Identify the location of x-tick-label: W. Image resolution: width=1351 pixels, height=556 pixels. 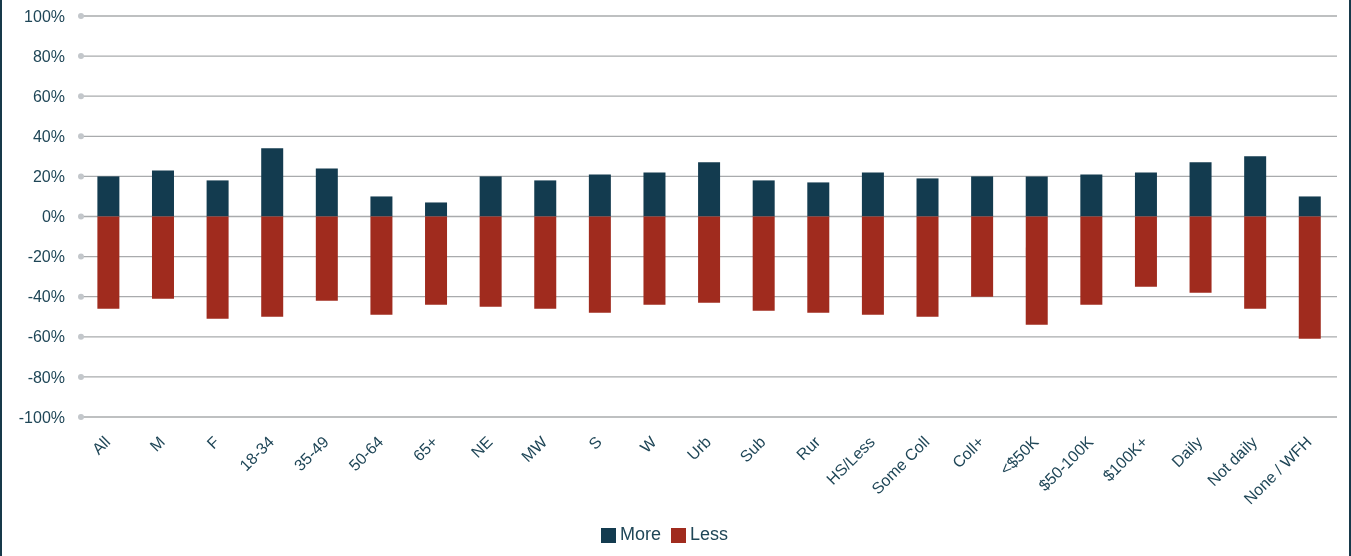
(648, 444).